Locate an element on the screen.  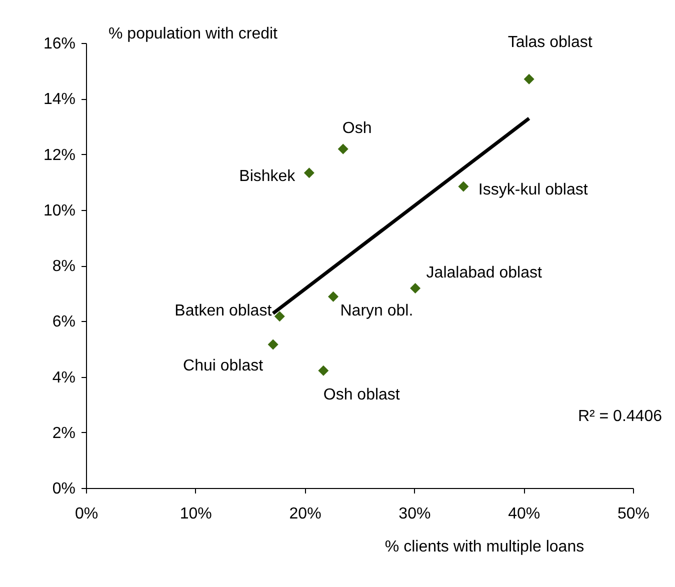
x-tick-label: 10% is located at coordinates (196, 514).